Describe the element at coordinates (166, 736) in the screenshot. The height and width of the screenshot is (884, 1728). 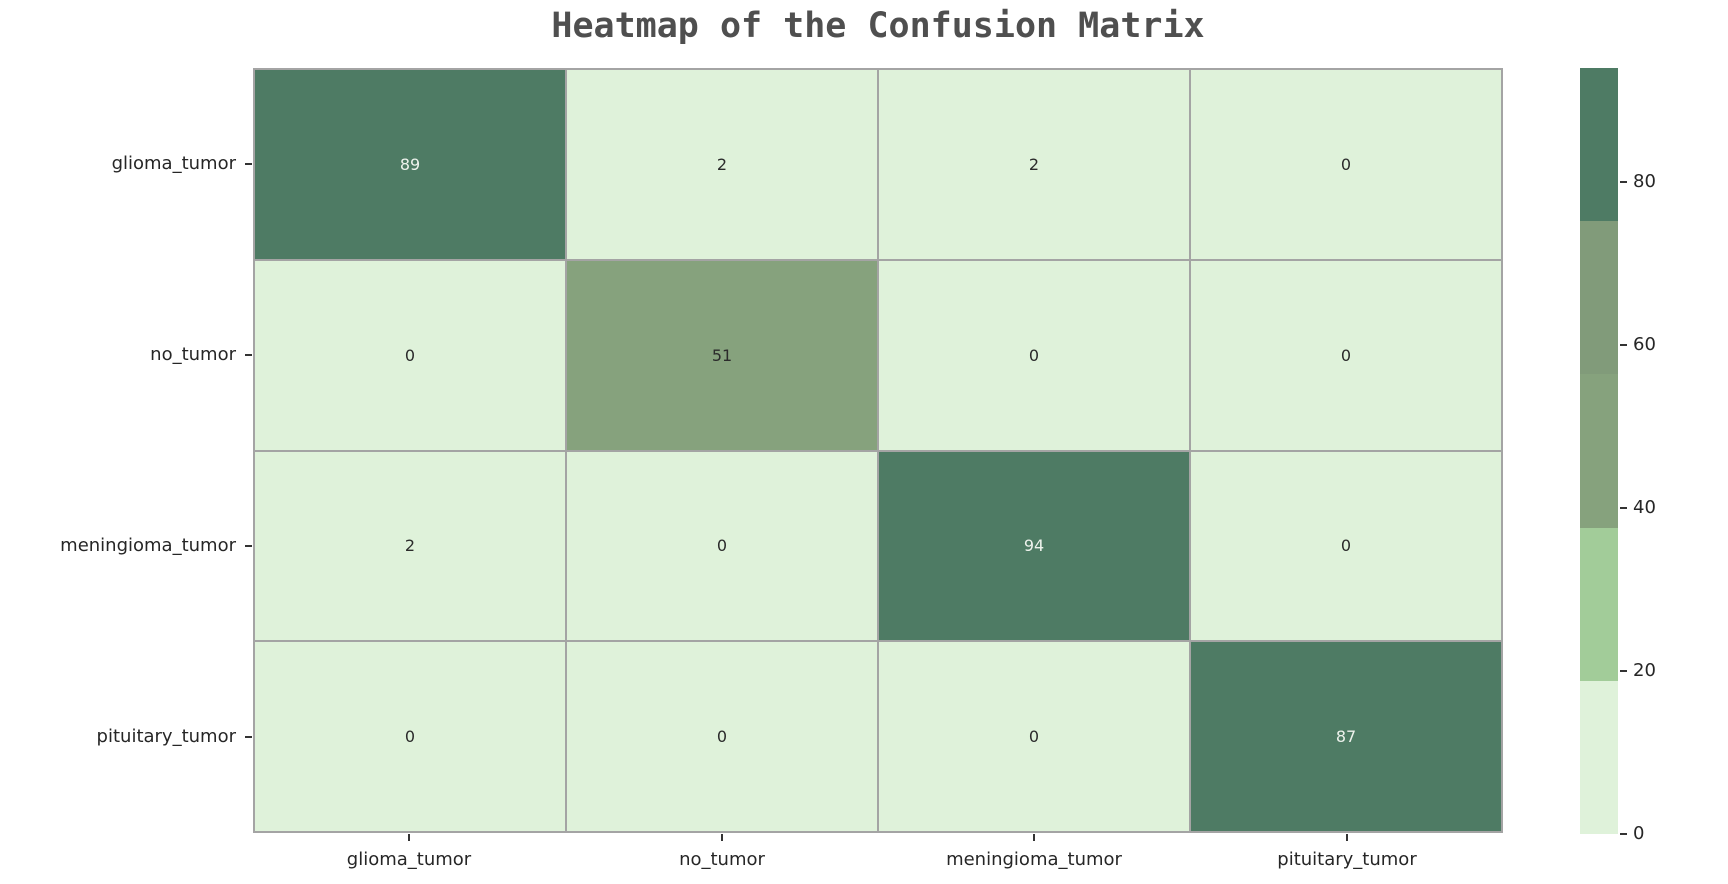
I see `y-axis-label-pituitary: pituitary_tumor` at that location.